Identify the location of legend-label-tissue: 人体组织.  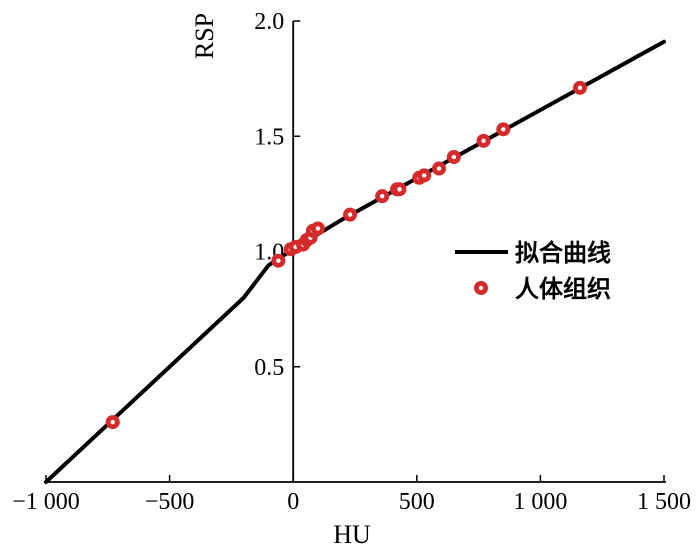
(563, 289).